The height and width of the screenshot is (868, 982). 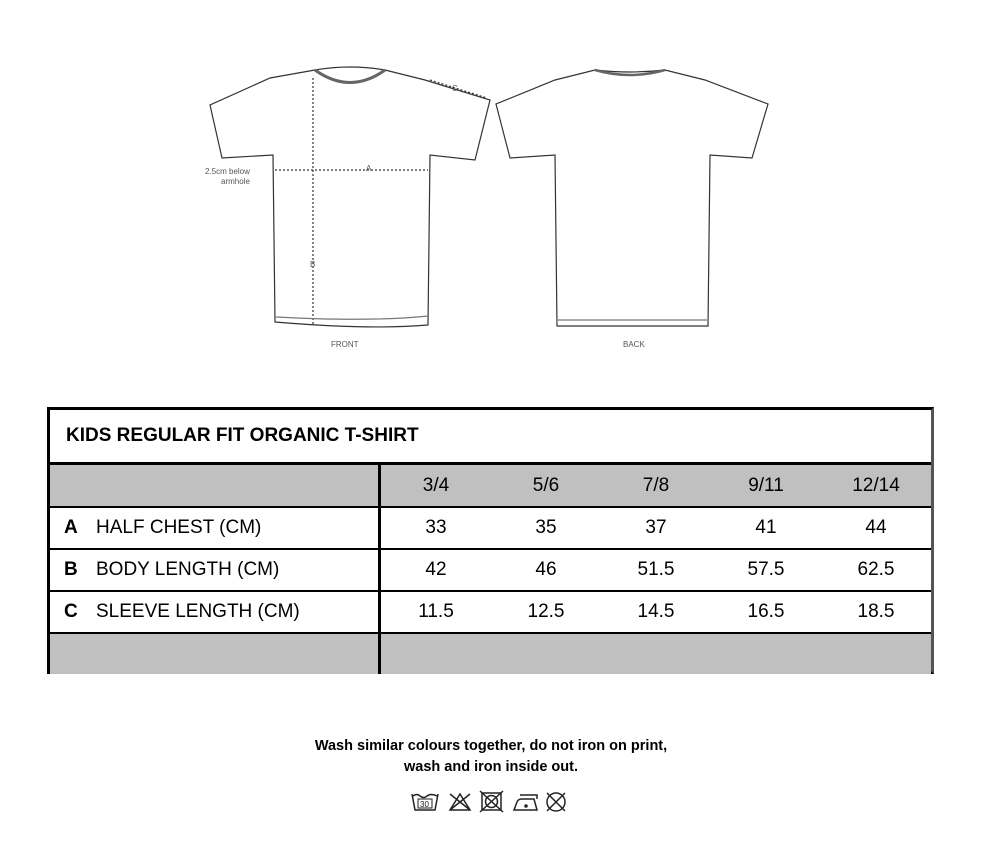 I want to click on value-cell: 16.5, so click(x=766, y=611).